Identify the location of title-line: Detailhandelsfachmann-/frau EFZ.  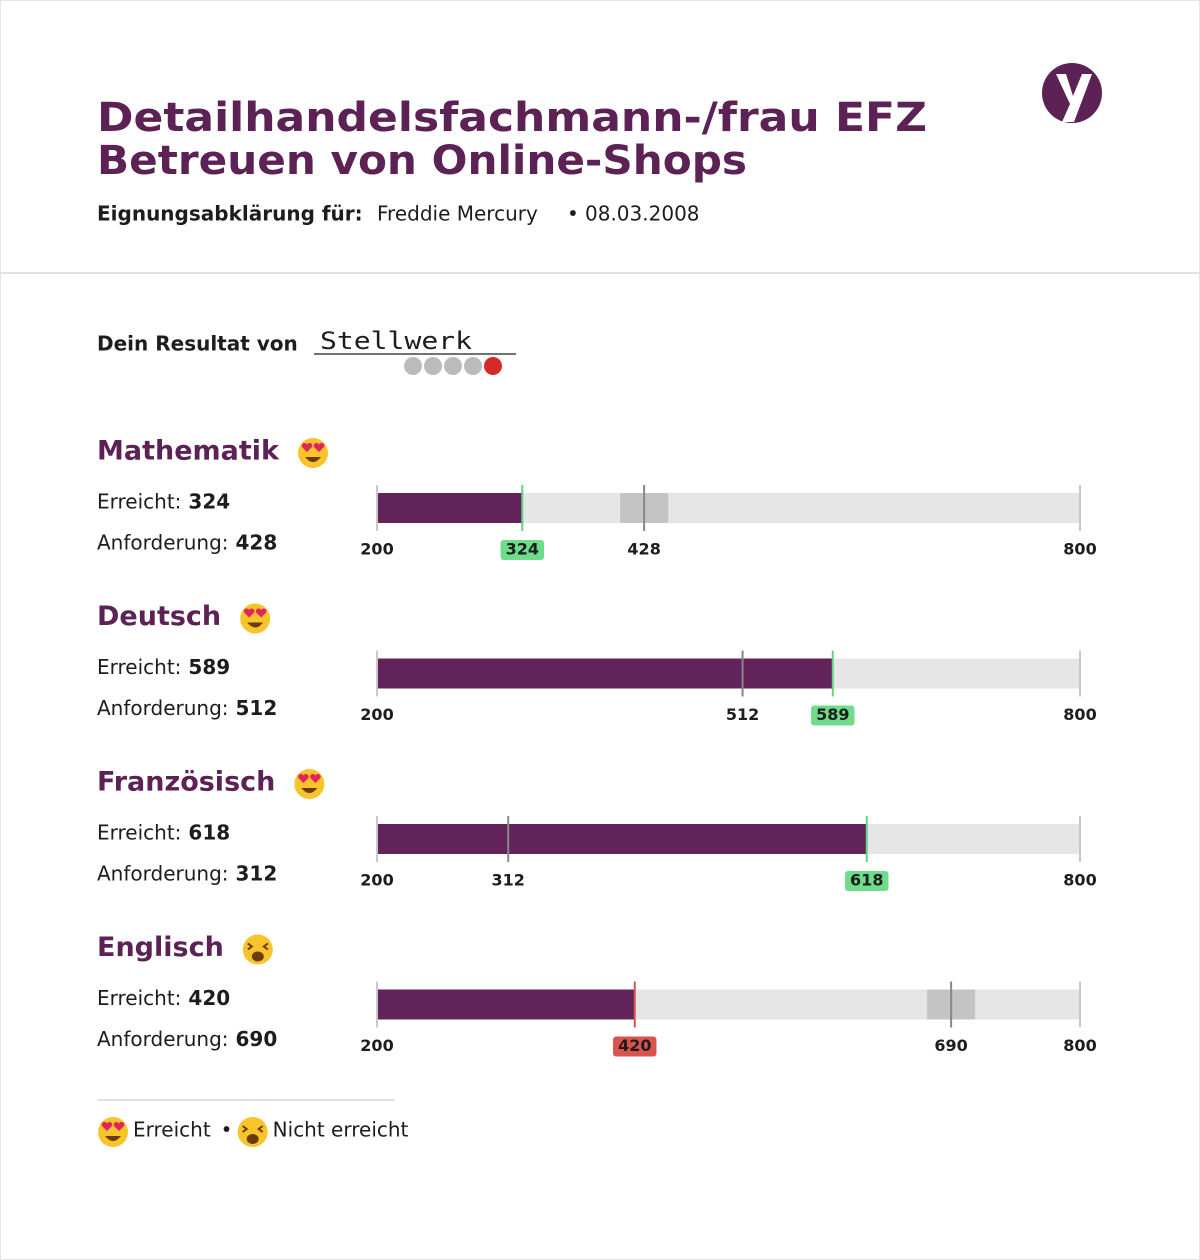
(512, 118).